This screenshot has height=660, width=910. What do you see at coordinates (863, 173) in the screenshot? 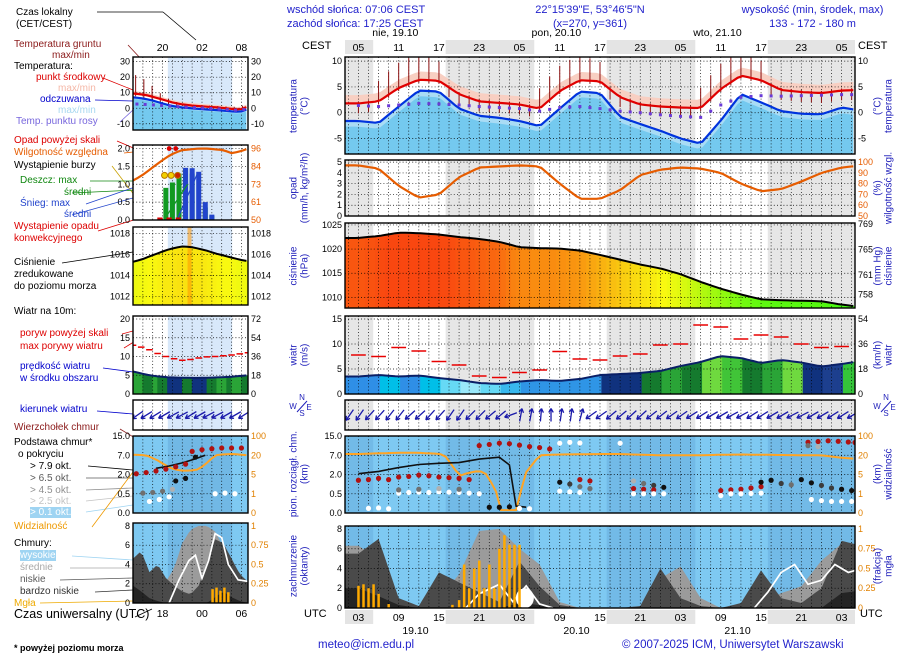
I see `axis-tick-label: 90` at bounding box center [863, 173].